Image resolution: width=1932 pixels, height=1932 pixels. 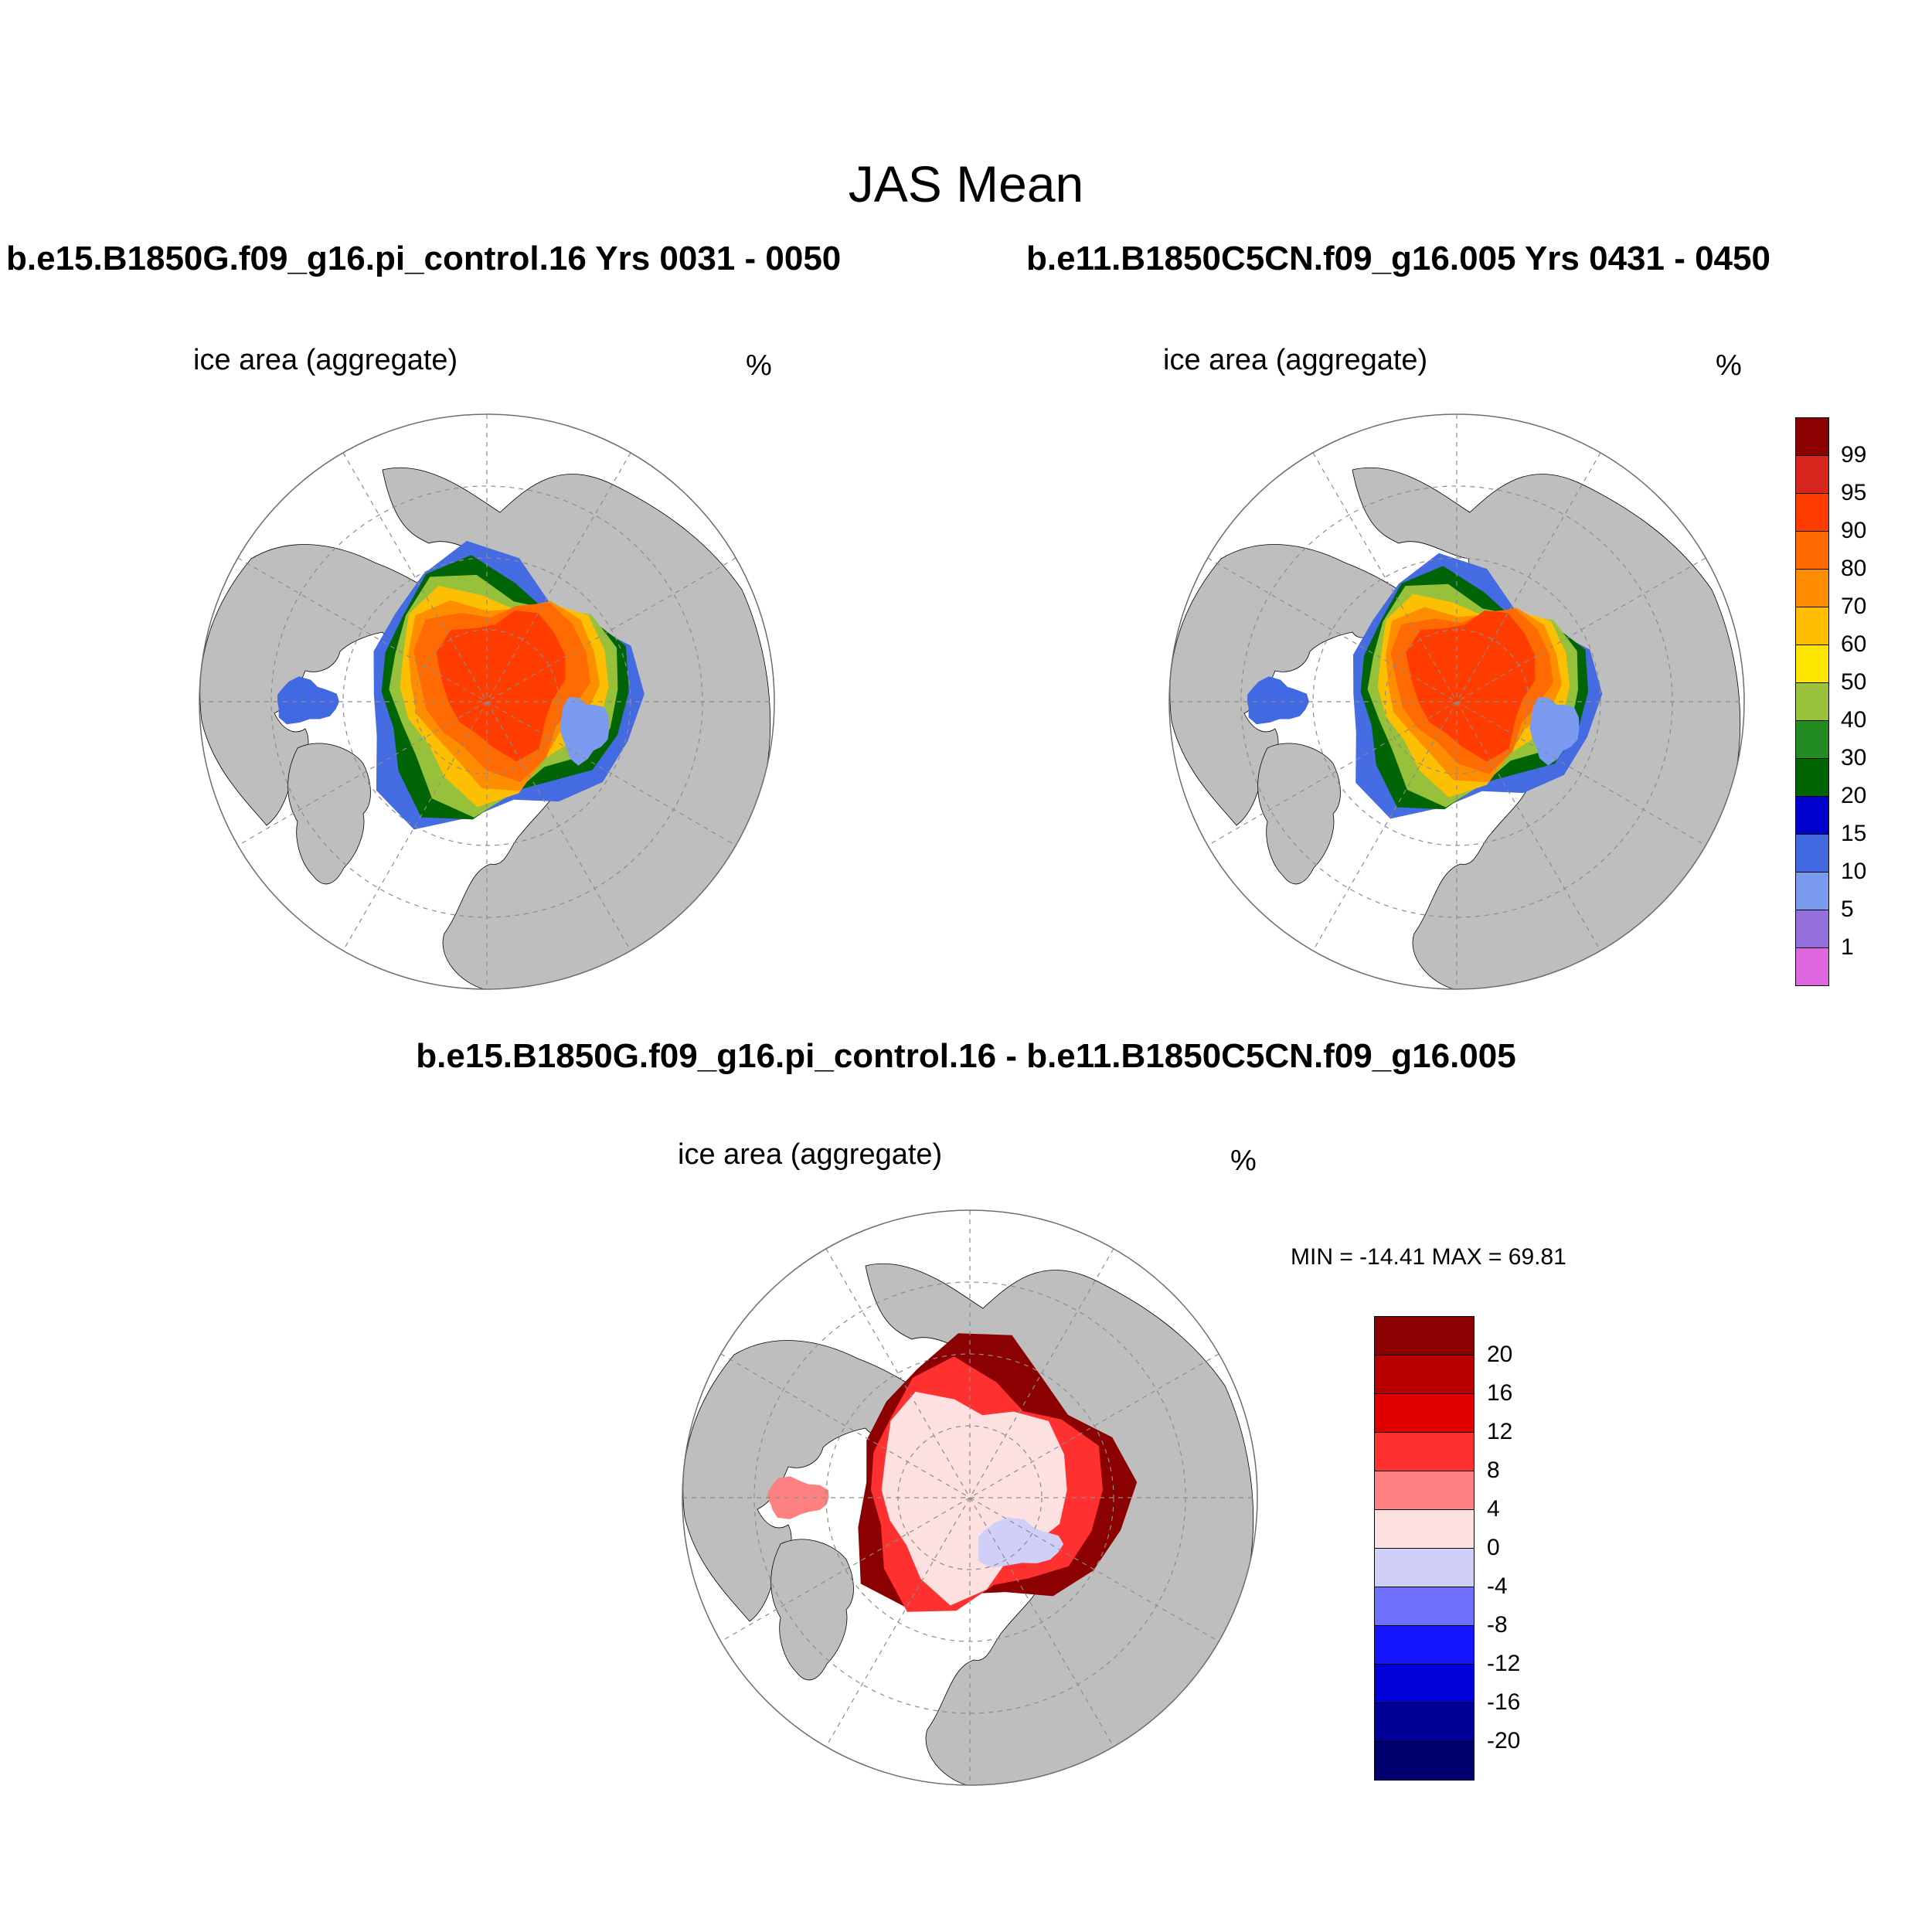 I want to click on ice-area-colorbar-tick-label: 70, so click(x=1854, y=606).